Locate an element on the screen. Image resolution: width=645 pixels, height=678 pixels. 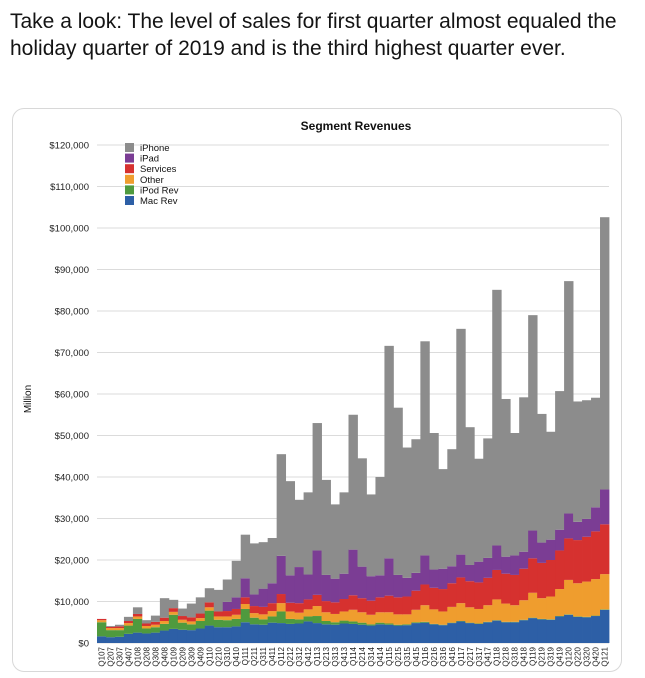
x-tick-label: Q312 is located at coordinates (299, 656).